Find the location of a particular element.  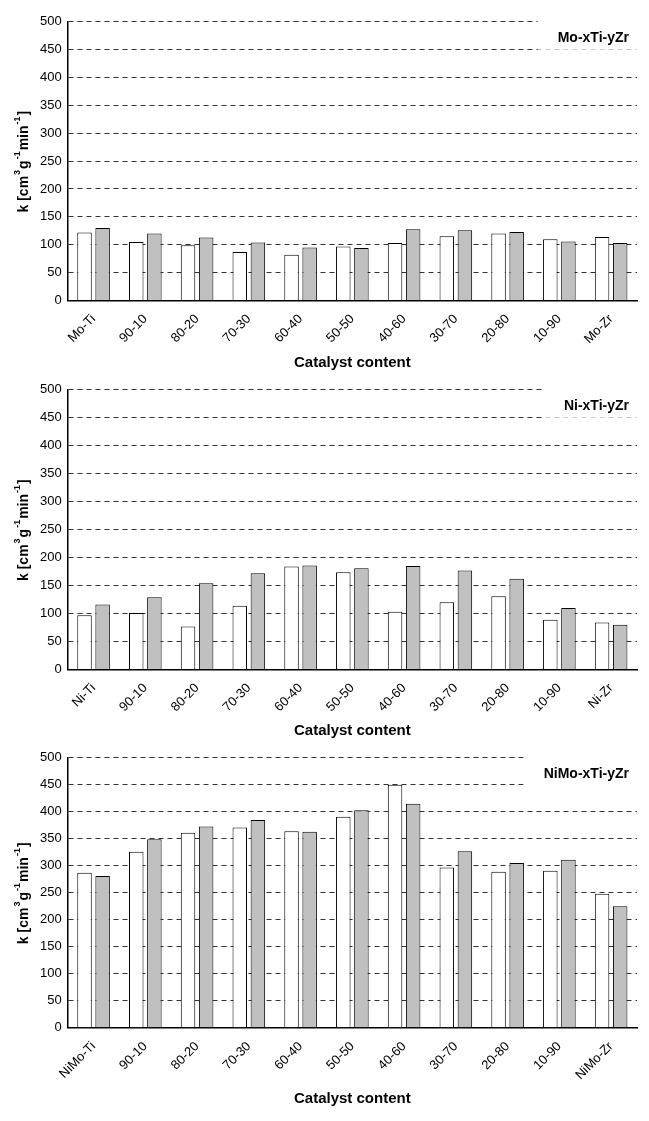

text: Ni-xTi-yZr is located at coordinates (596, 404).